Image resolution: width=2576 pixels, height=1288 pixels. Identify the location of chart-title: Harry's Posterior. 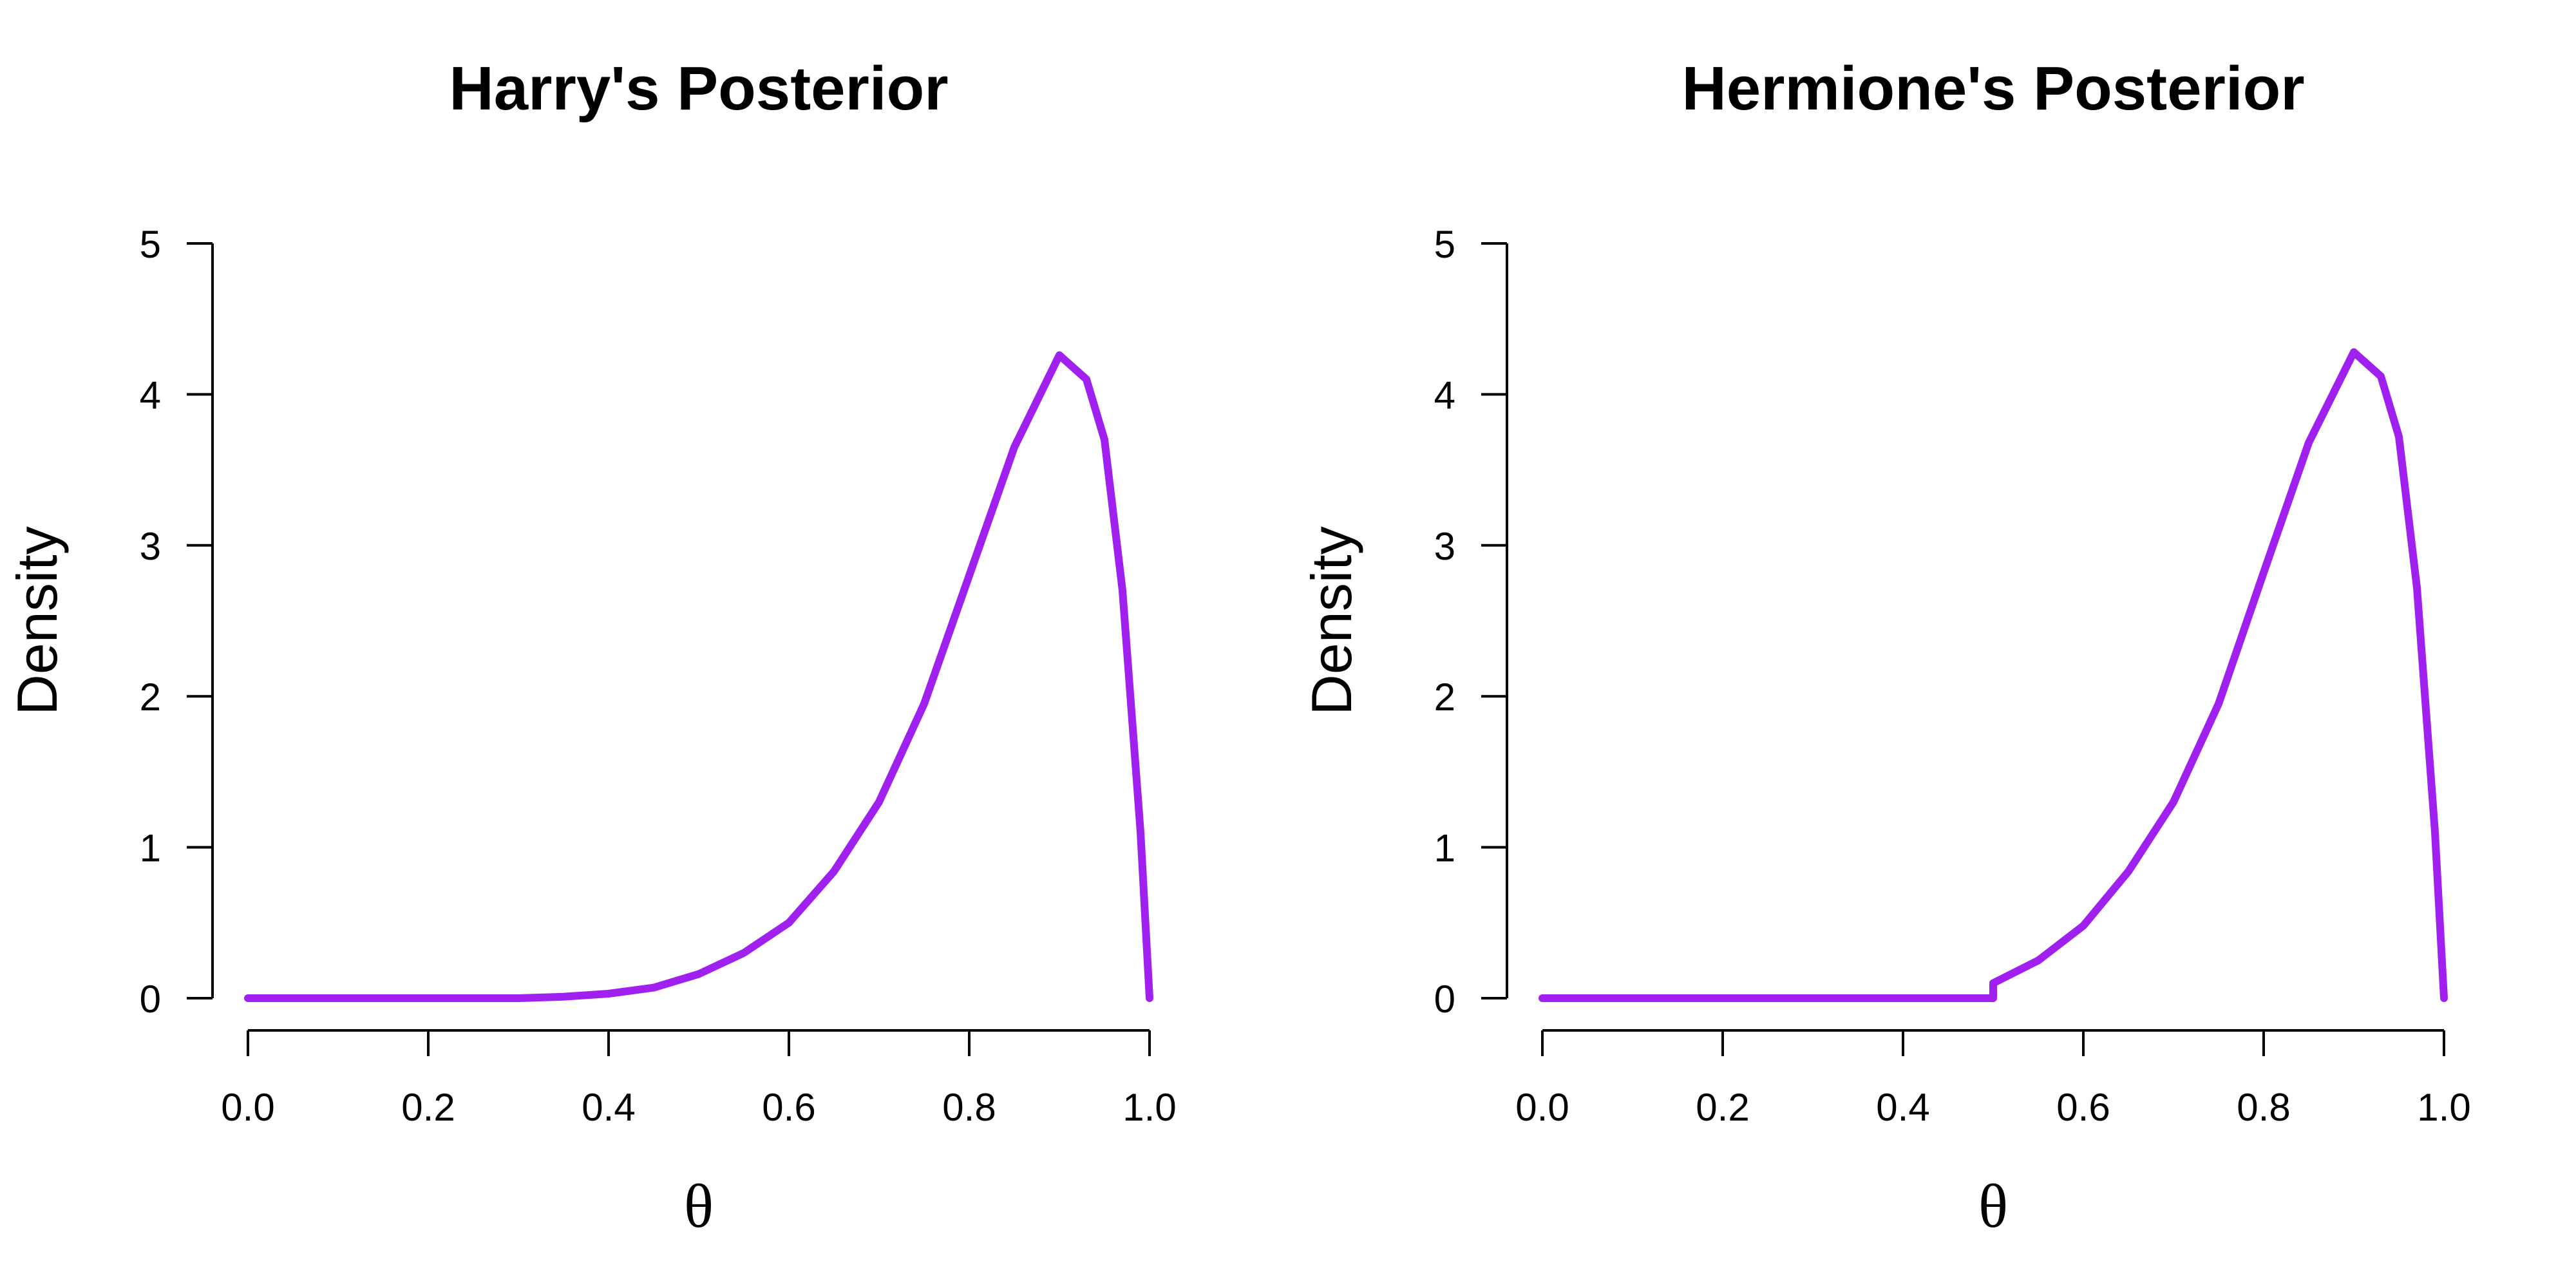
(698, 88).